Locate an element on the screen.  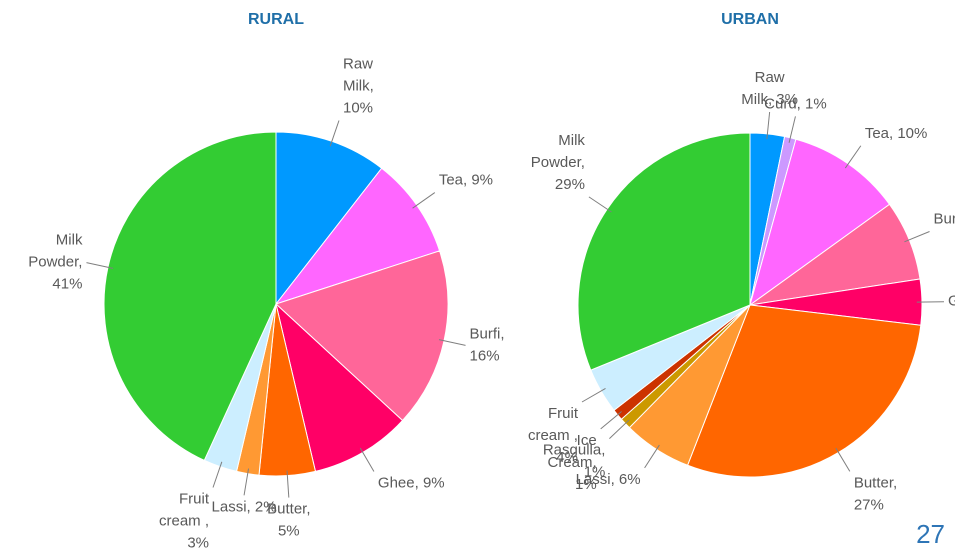
data-label-line: Milk, is located at coordinates (358, 85).